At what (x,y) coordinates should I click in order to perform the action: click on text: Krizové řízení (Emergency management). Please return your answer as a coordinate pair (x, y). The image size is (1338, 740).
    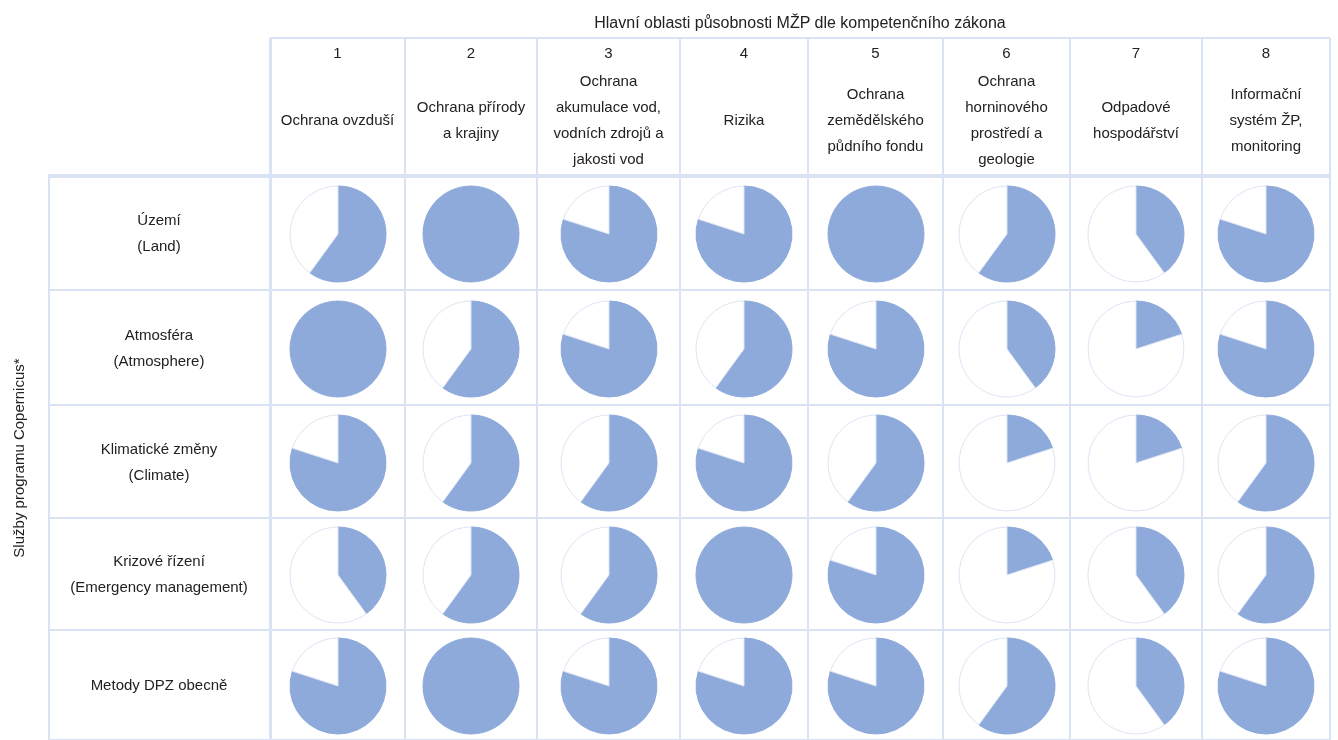
    Looking at the image, I should click on (159, 574).